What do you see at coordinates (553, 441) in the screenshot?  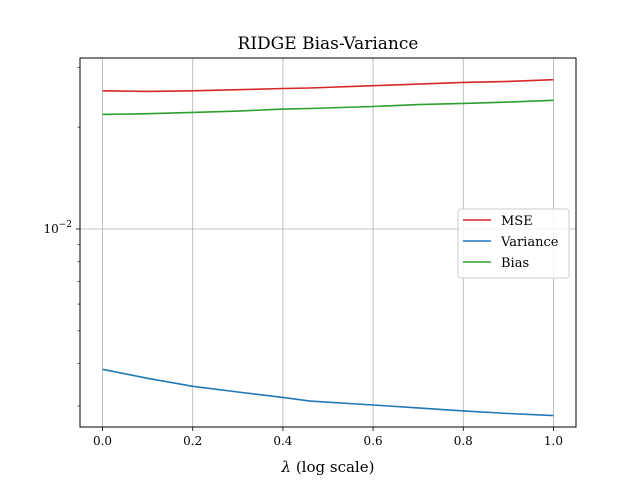 I see `x-tick-label: 1.0` at bounding box center [553, 441].